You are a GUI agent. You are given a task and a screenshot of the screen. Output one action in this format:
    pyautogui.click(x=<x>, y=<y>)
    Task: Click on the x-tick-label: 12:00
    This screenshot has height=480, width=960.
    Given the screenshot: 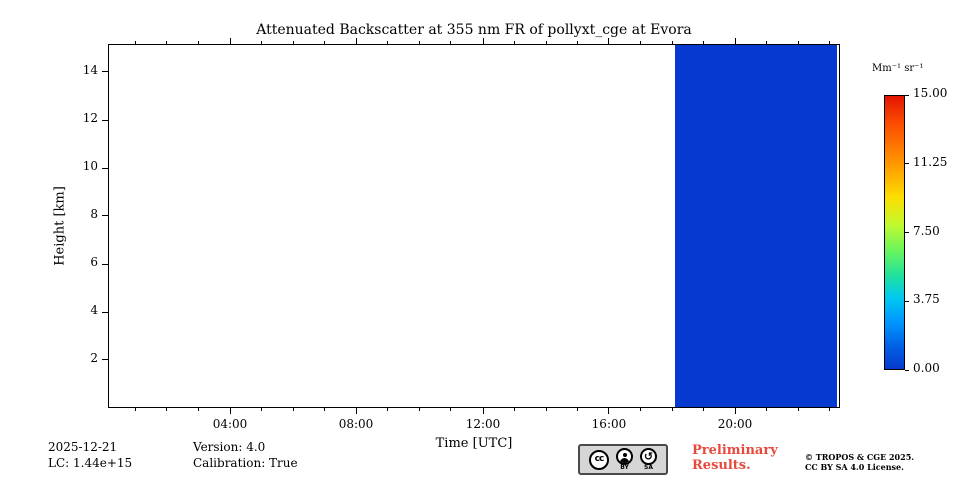 What is the action you would take?
    pyautogui.click(x=483, y=424)
    